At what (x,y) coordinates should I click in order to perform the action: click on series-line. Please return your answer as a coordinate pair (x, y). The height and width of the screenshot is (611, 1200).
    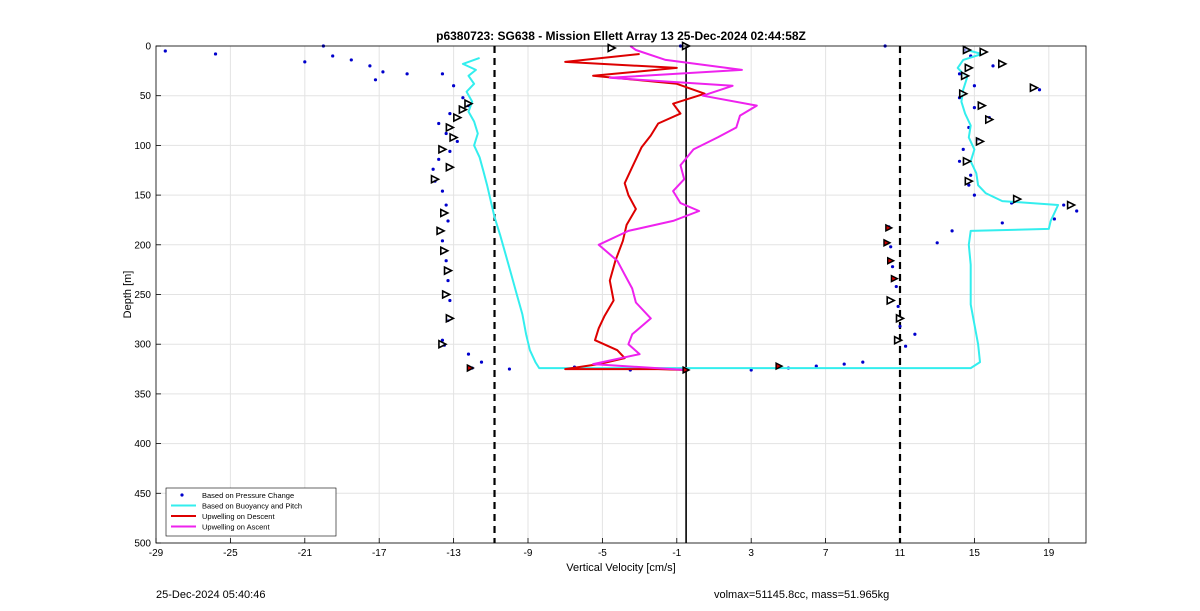
    Looking at the image, I should click on (635, 212).